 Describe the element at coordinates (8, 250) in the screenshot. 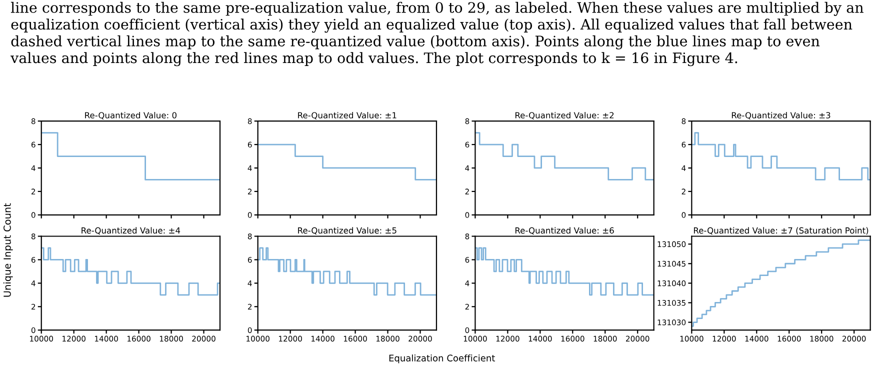

I see `y-axis-title: Unique Input Count` at that location.